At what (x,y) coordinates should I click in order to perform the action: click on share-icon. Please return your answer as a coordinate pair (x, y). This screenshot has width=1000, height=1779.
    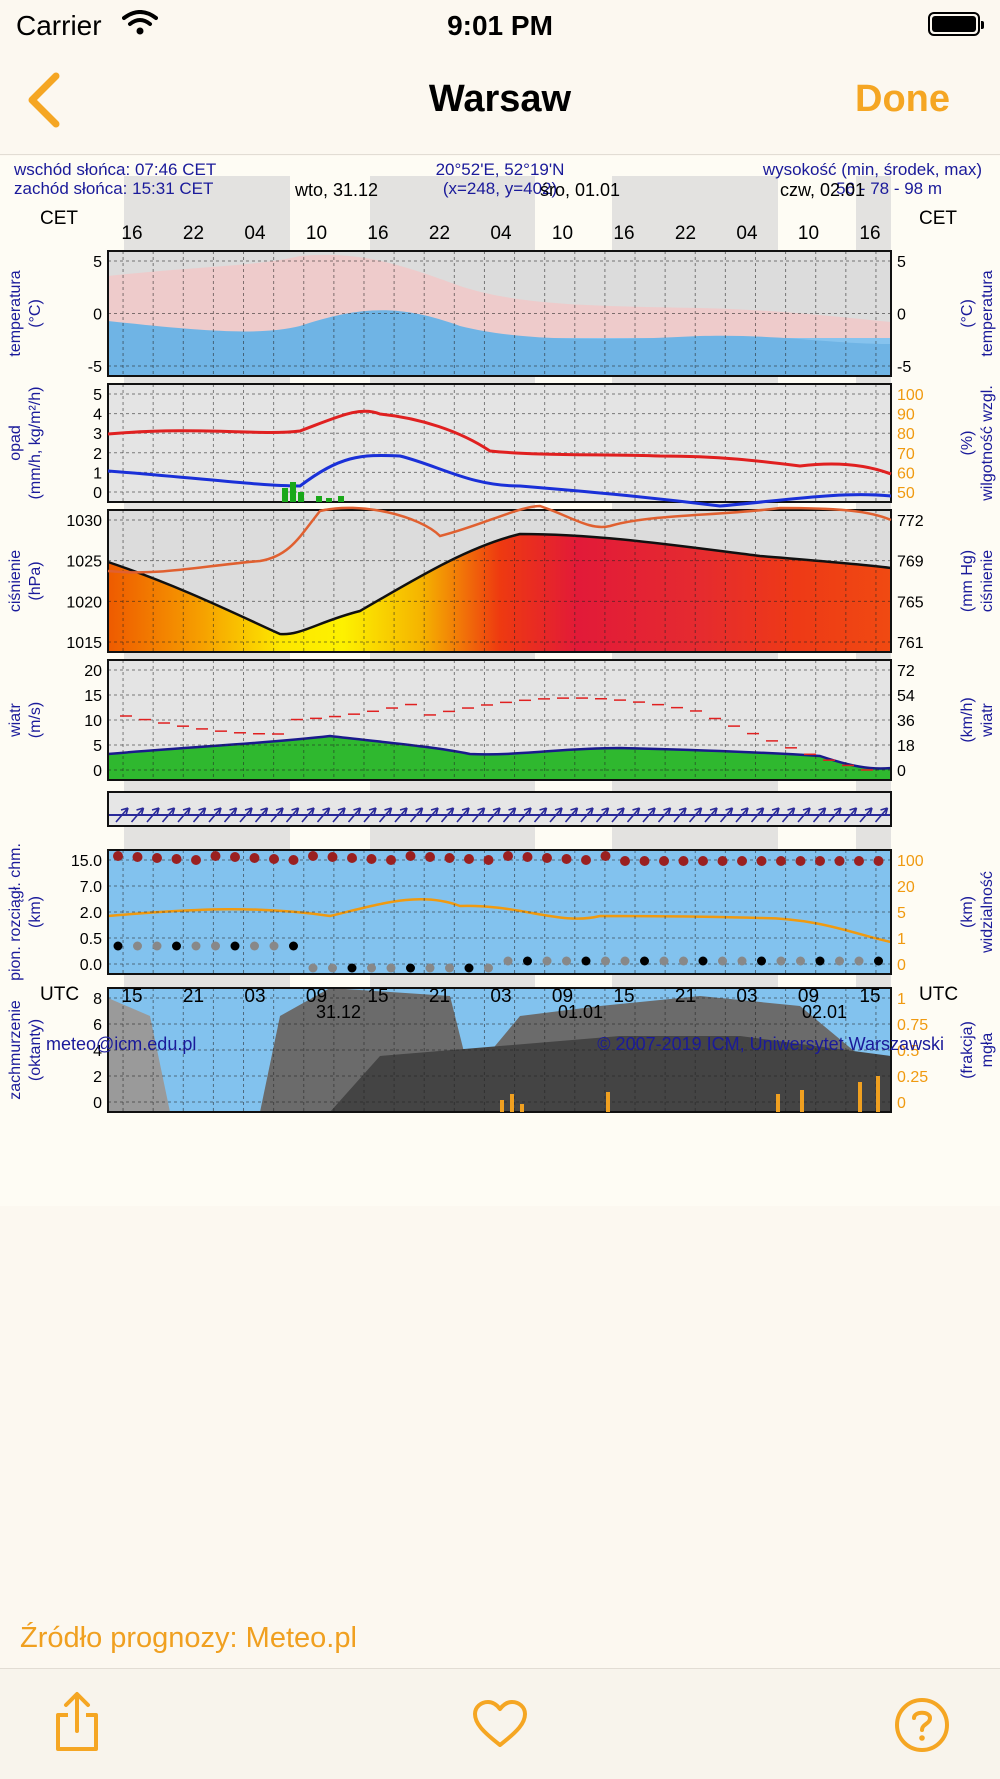
    Looking at the image, I should click on (77, 1722).